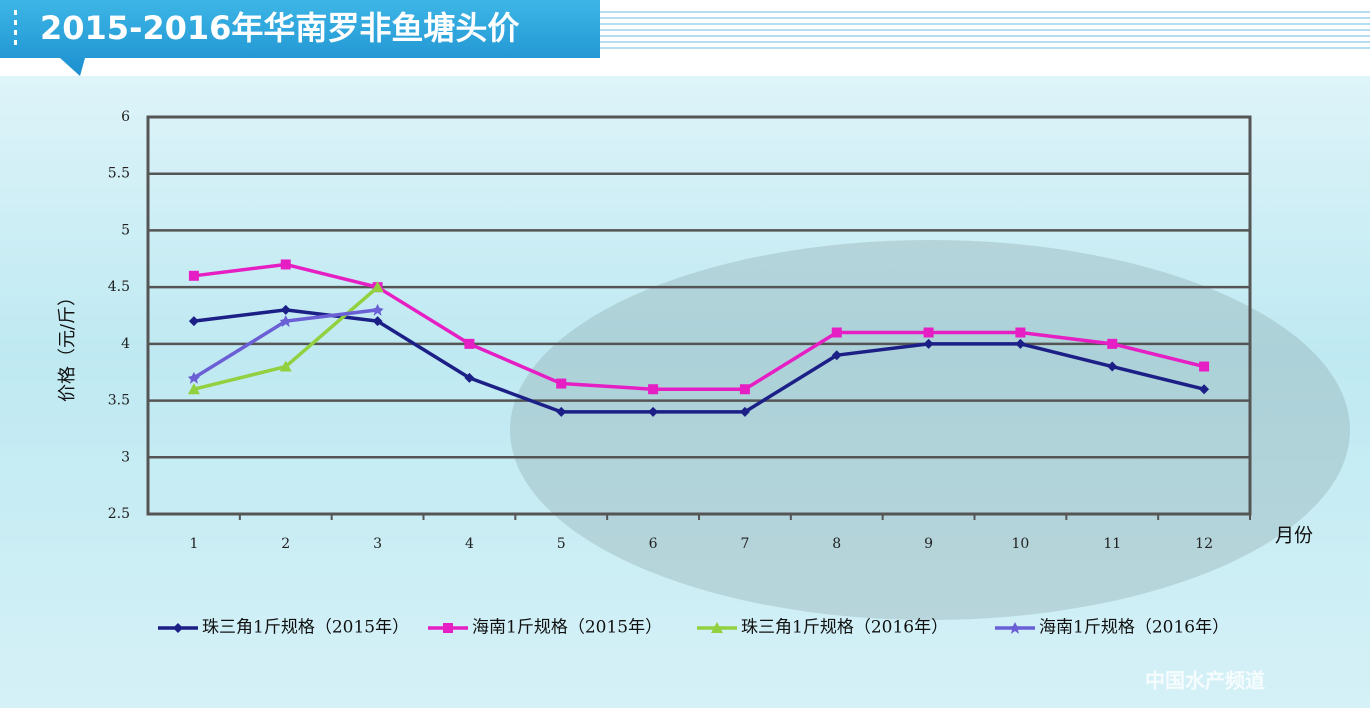 Image resolution: width=1370 pixels, height=708 pixels. What do you see at coordinates (985, 30) in the screenshot?
I see `stripes` at bounding box center [985, 30].